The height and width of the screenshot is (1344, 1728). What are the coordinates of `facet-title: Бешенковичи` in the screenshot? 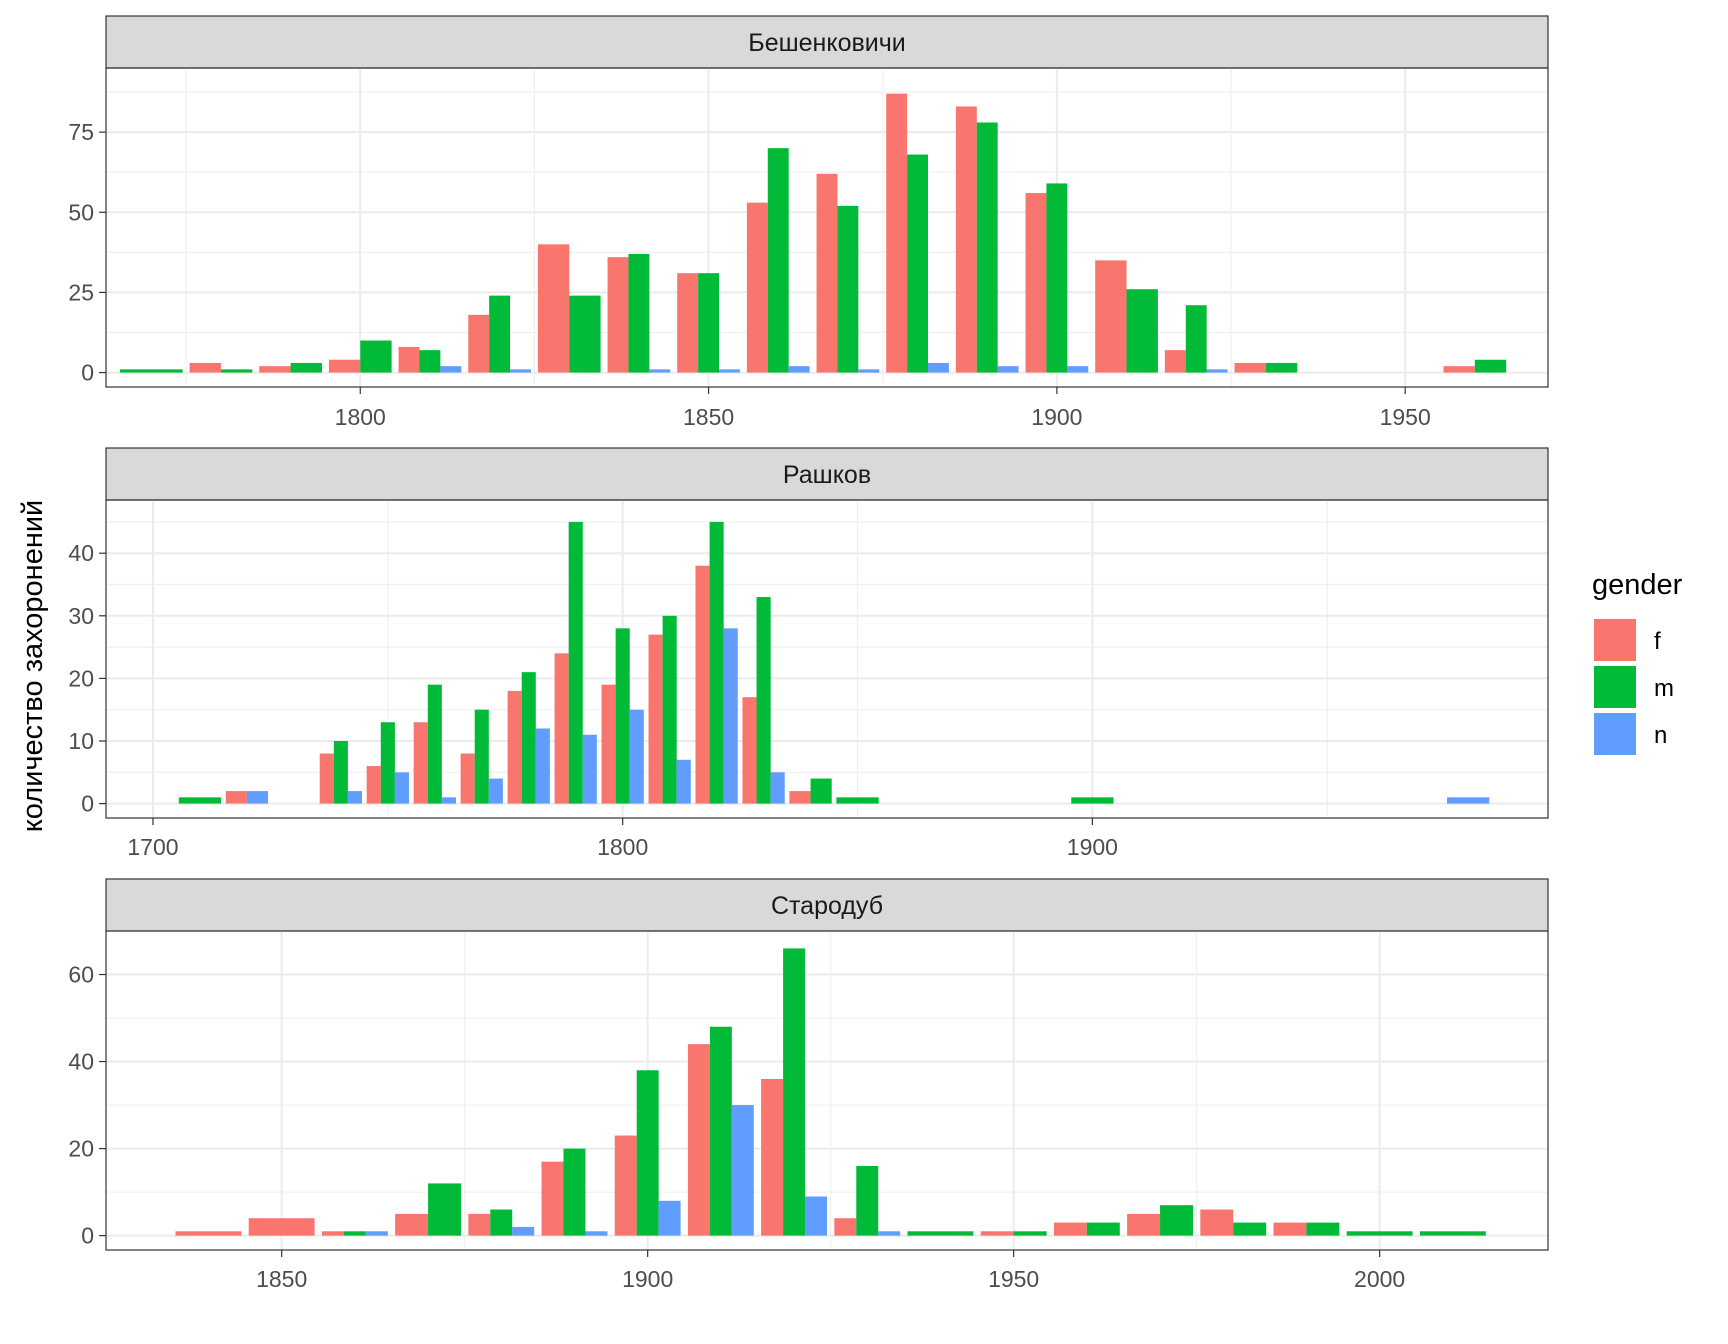 It's located at (826, 43).